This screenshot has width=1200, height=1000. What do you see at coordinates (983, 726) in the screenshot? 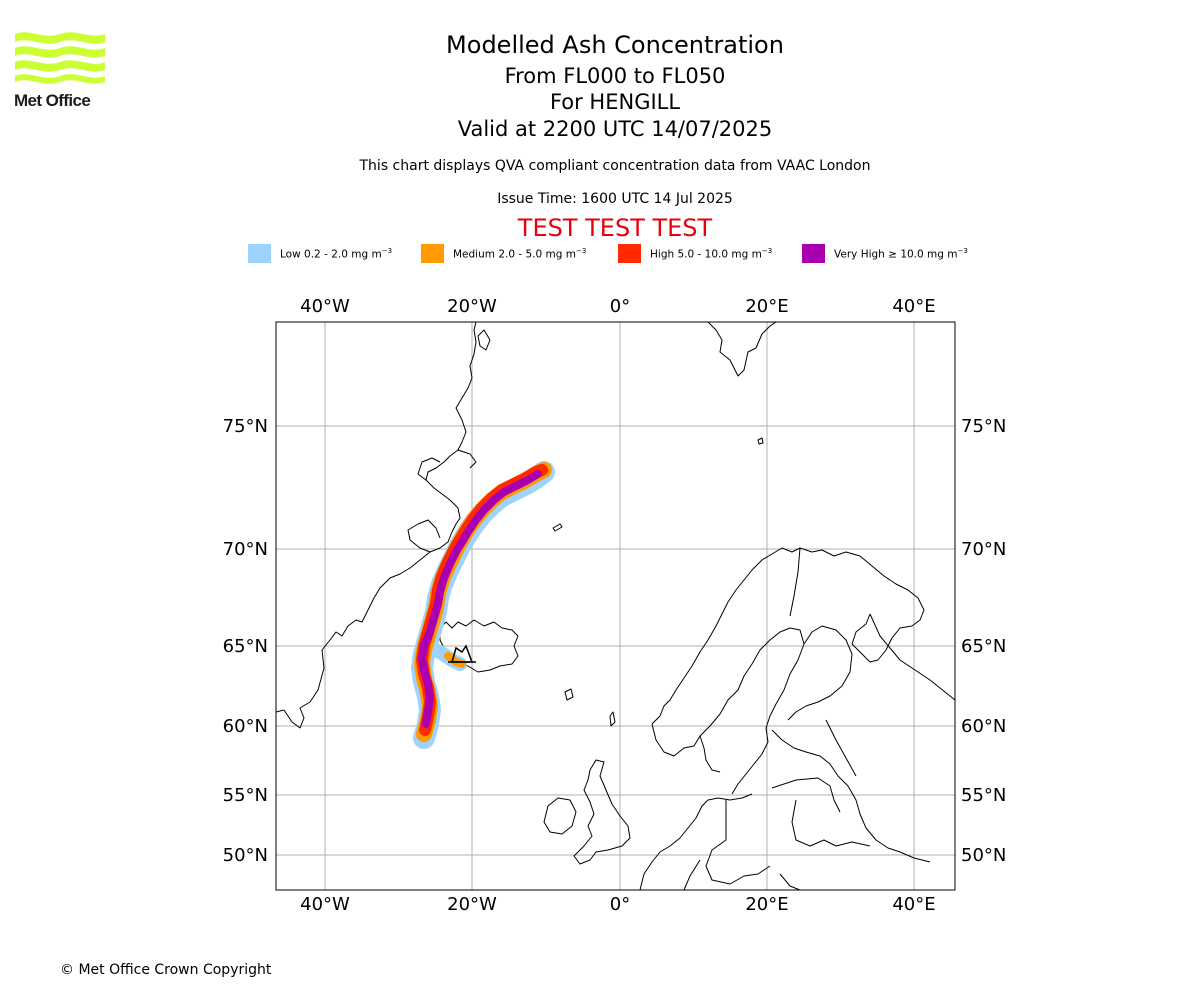
I see `lat-label-right-60n: 60°N` at bounding box center [983, 726].